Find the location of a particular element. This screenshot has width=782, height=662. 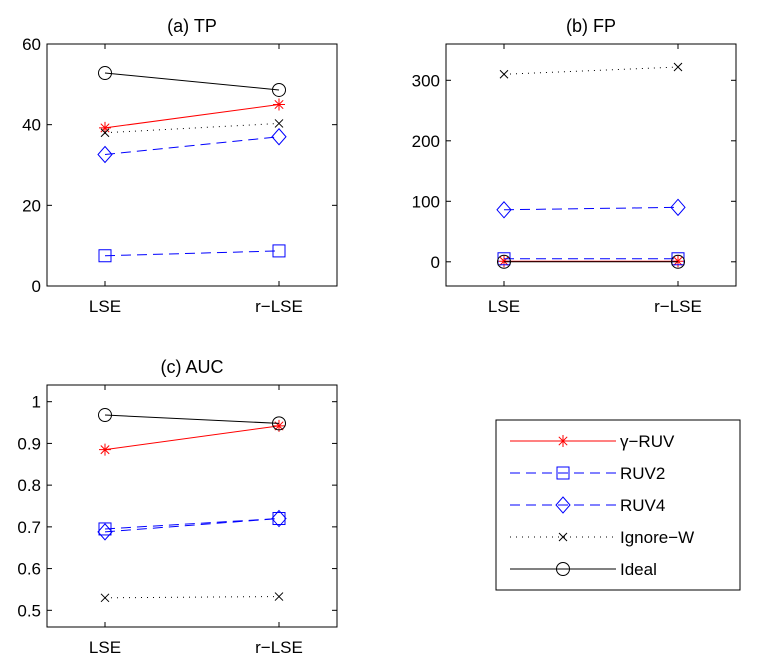

chart-title: (a) TP is located at coordinates (192, 26).